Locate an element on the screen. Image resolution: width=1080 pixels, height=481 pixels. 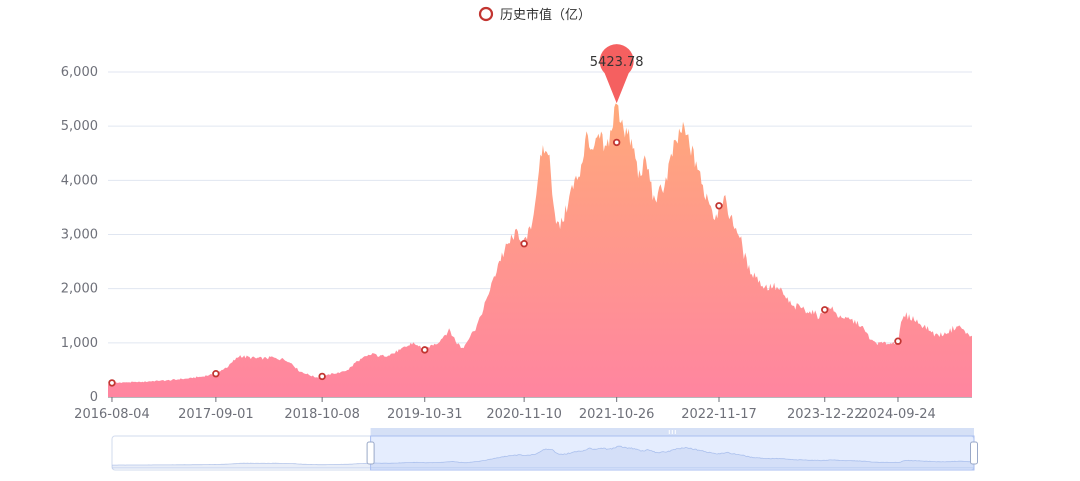
zoom-preview-area is located at coordinates (543, 457).